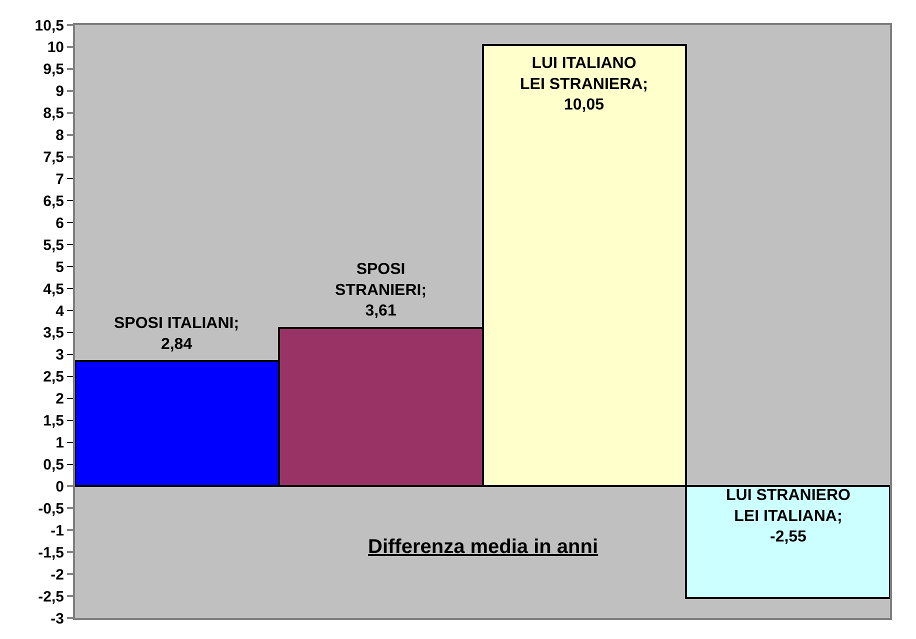 The image size is (916, 639). I want to click on y-tick-label: 3, so click(60, 355).